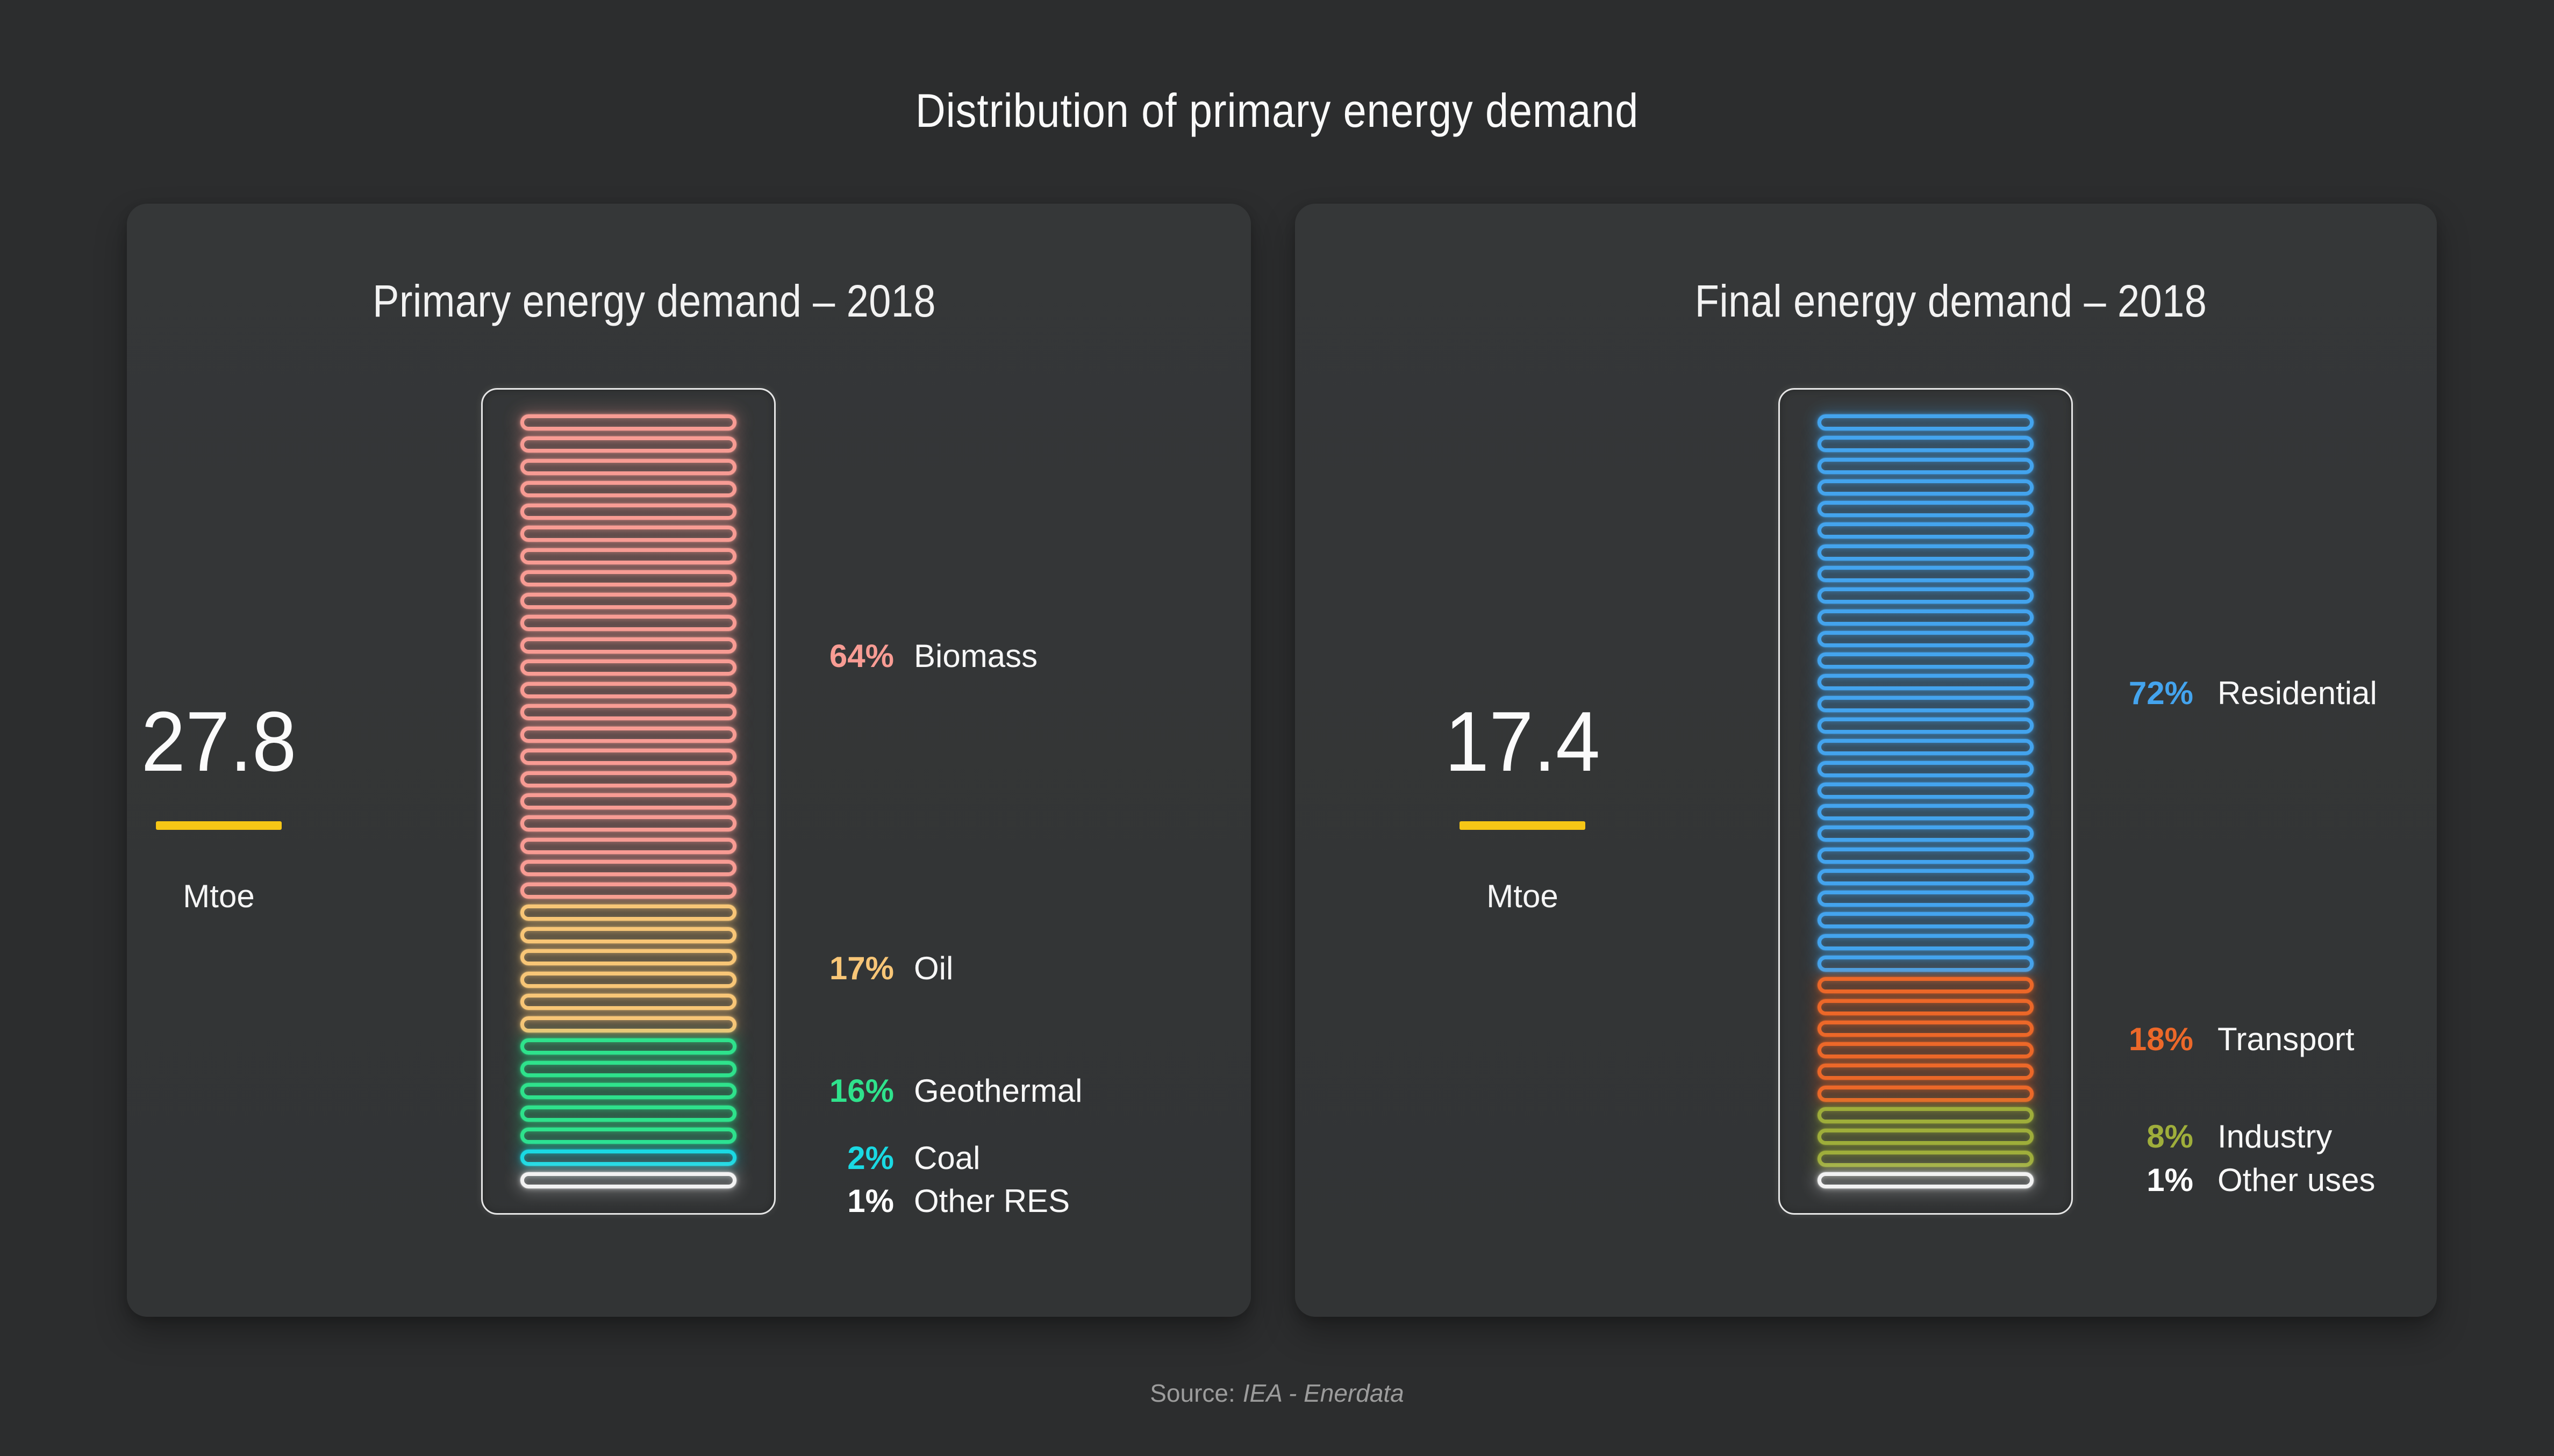 The height and width of the screenshot is (1456, 2554). Describe the element at coordinates (2297, 693) in the screenshot. I see `legend-label: Residential` at that location.